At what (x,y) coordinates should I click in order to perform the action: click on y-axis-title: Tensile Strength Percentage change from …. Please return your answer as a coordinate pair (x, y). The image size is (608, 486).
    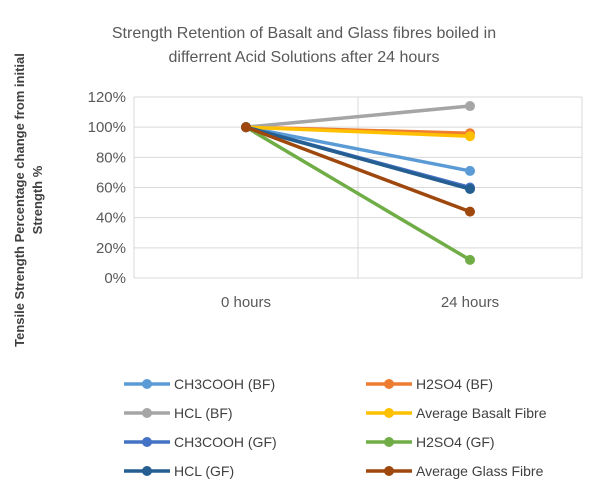
    Looking at the image, I should click on (28, 200).